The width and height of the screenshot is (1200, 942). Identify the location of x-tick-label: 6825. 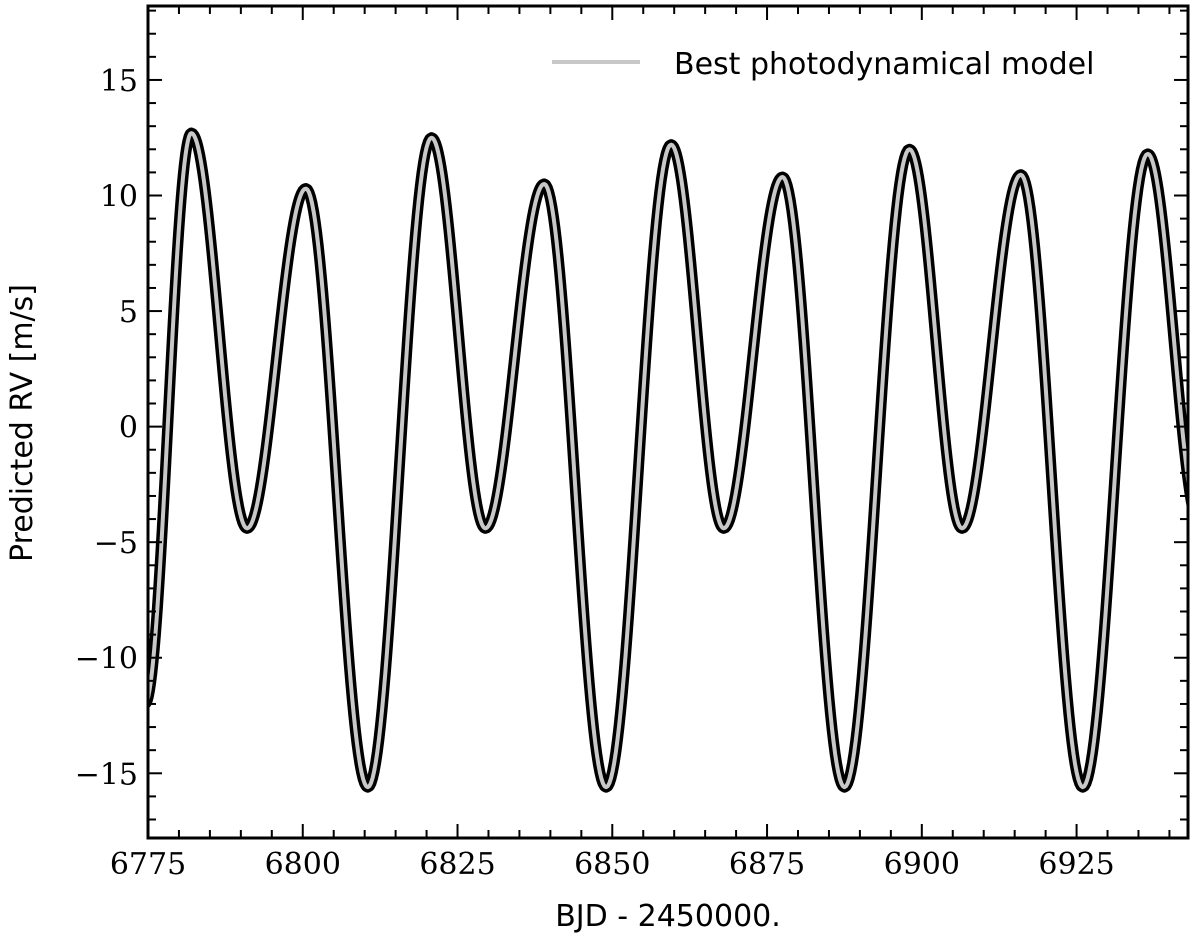
(457, 864).